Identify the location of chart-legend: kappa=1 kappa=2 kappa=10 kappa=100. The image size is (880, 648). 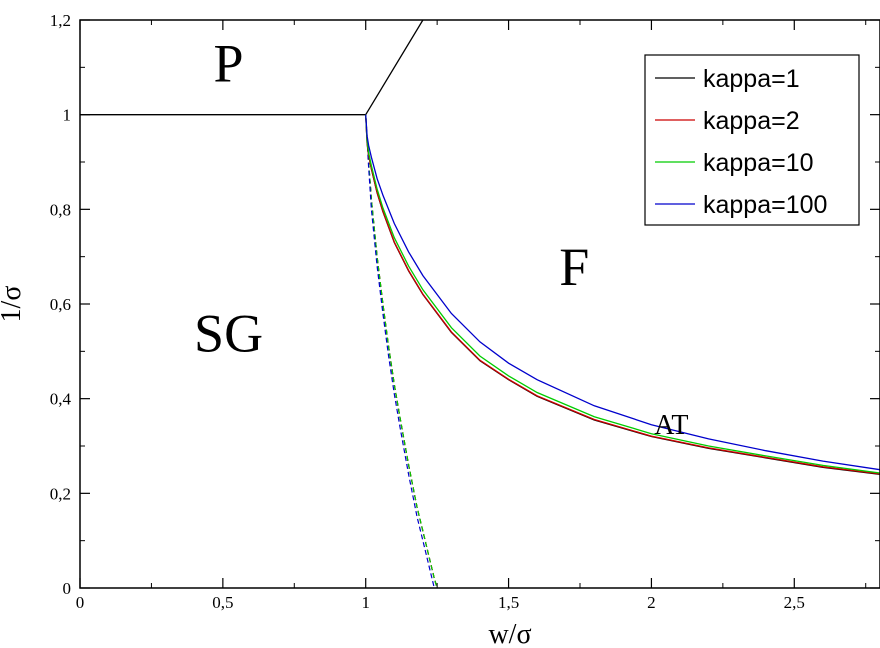
(752, 140).